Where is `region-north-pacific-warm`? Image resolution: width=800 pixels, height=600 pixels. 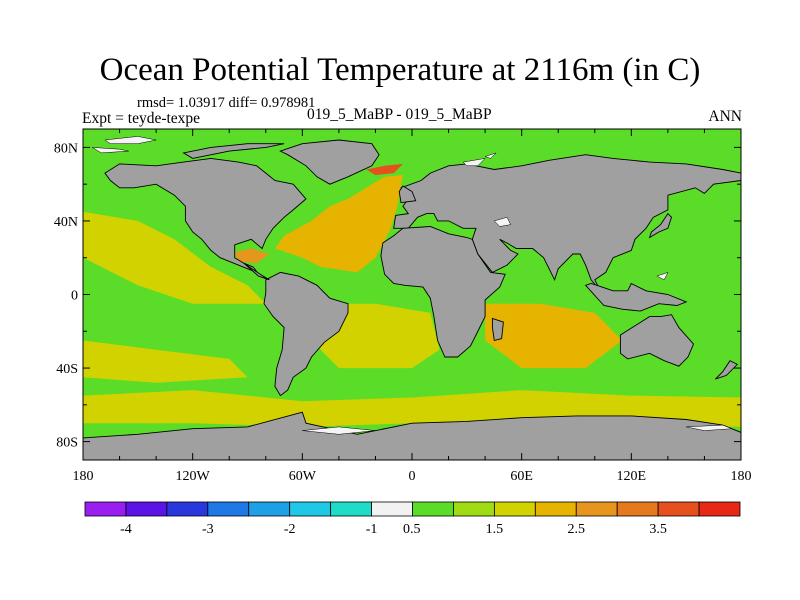
region-north-pacific-warm is located at coordinates (174, 257).